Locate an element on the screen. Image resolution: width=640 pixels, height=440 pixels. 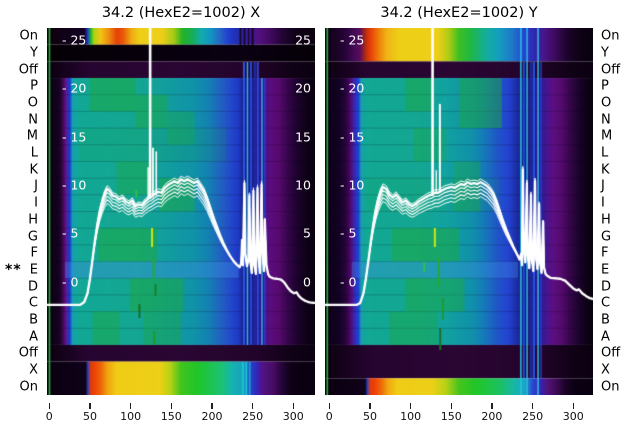
row-label-right-l-7: L is located at coordinates (605, 153).